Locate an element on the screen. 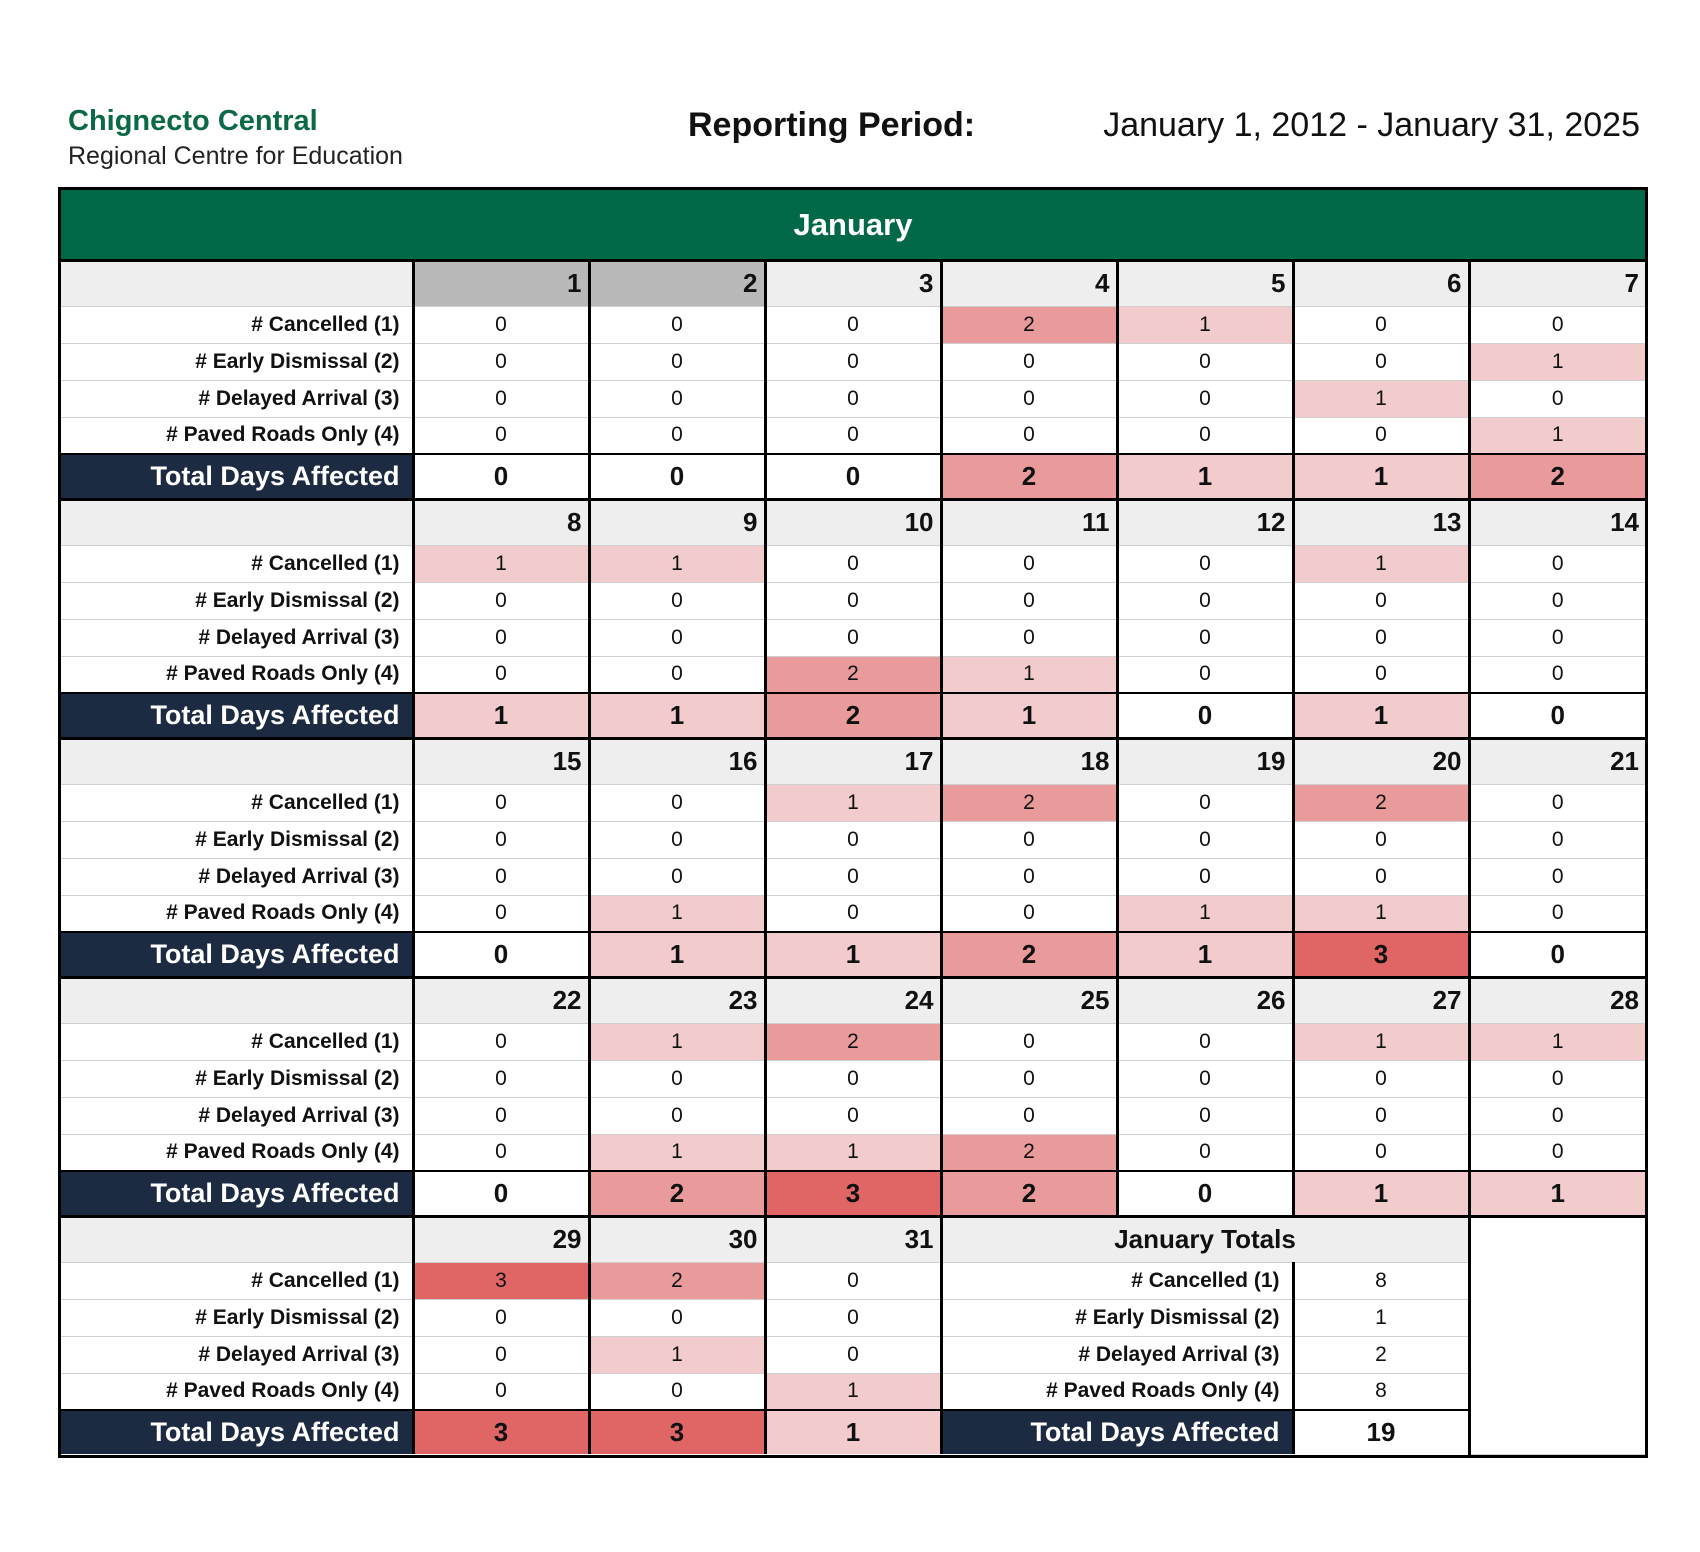 This screenshot has width=1700, height=1552. day-number: 10 is located at coordinates (852, 523).